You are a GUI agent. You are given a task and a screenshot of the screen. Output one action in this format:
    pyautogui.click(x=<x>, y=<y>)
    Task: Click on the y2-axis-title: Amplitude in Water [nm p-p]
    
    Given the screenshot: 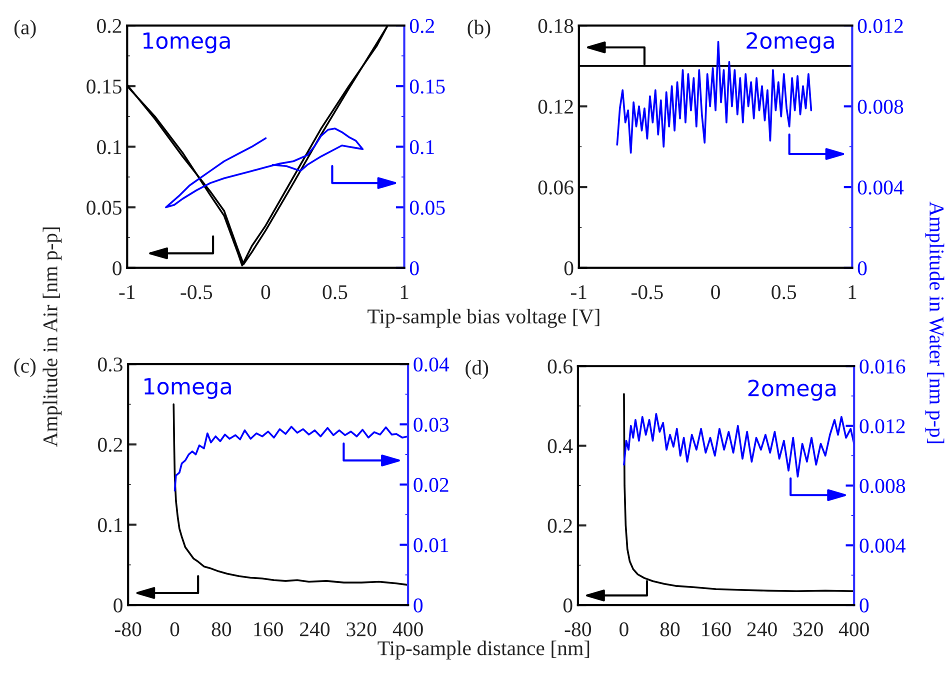 What is the action you would take?
    pyautogui.click(x=934, y=323)
    